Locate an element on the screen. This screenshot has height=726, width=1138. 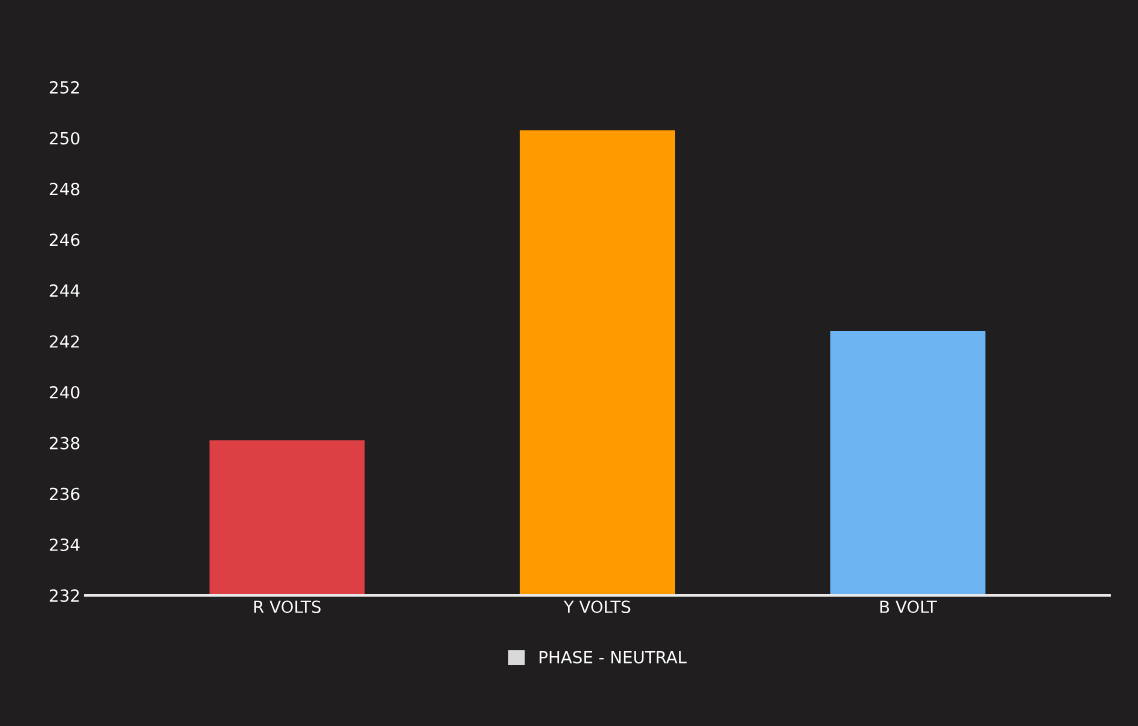
text: PHASE - NEUTRAL is located at coordinates (613, 657).